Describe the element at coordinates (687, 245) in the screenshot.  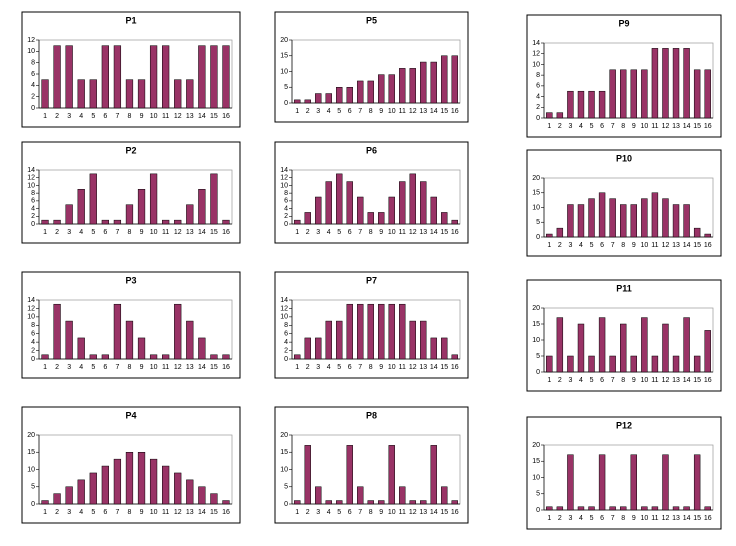
I see `x-tick-label: 14` at that location.